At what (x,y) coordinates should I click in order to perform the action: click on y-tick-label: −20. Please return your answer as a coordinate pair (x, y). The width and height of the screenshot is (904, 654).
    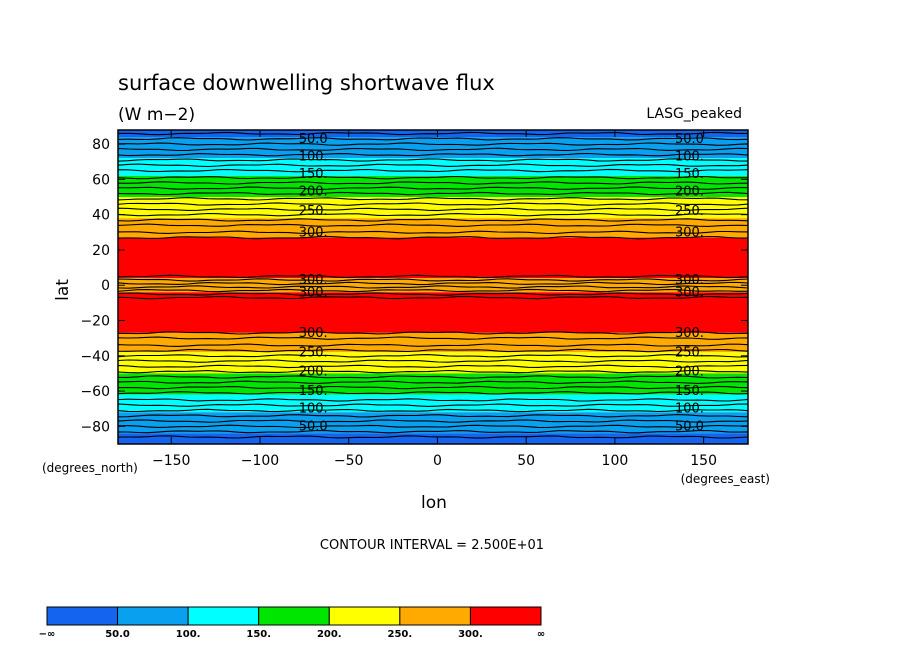
    Looking at the image, I should click on (95, 322).